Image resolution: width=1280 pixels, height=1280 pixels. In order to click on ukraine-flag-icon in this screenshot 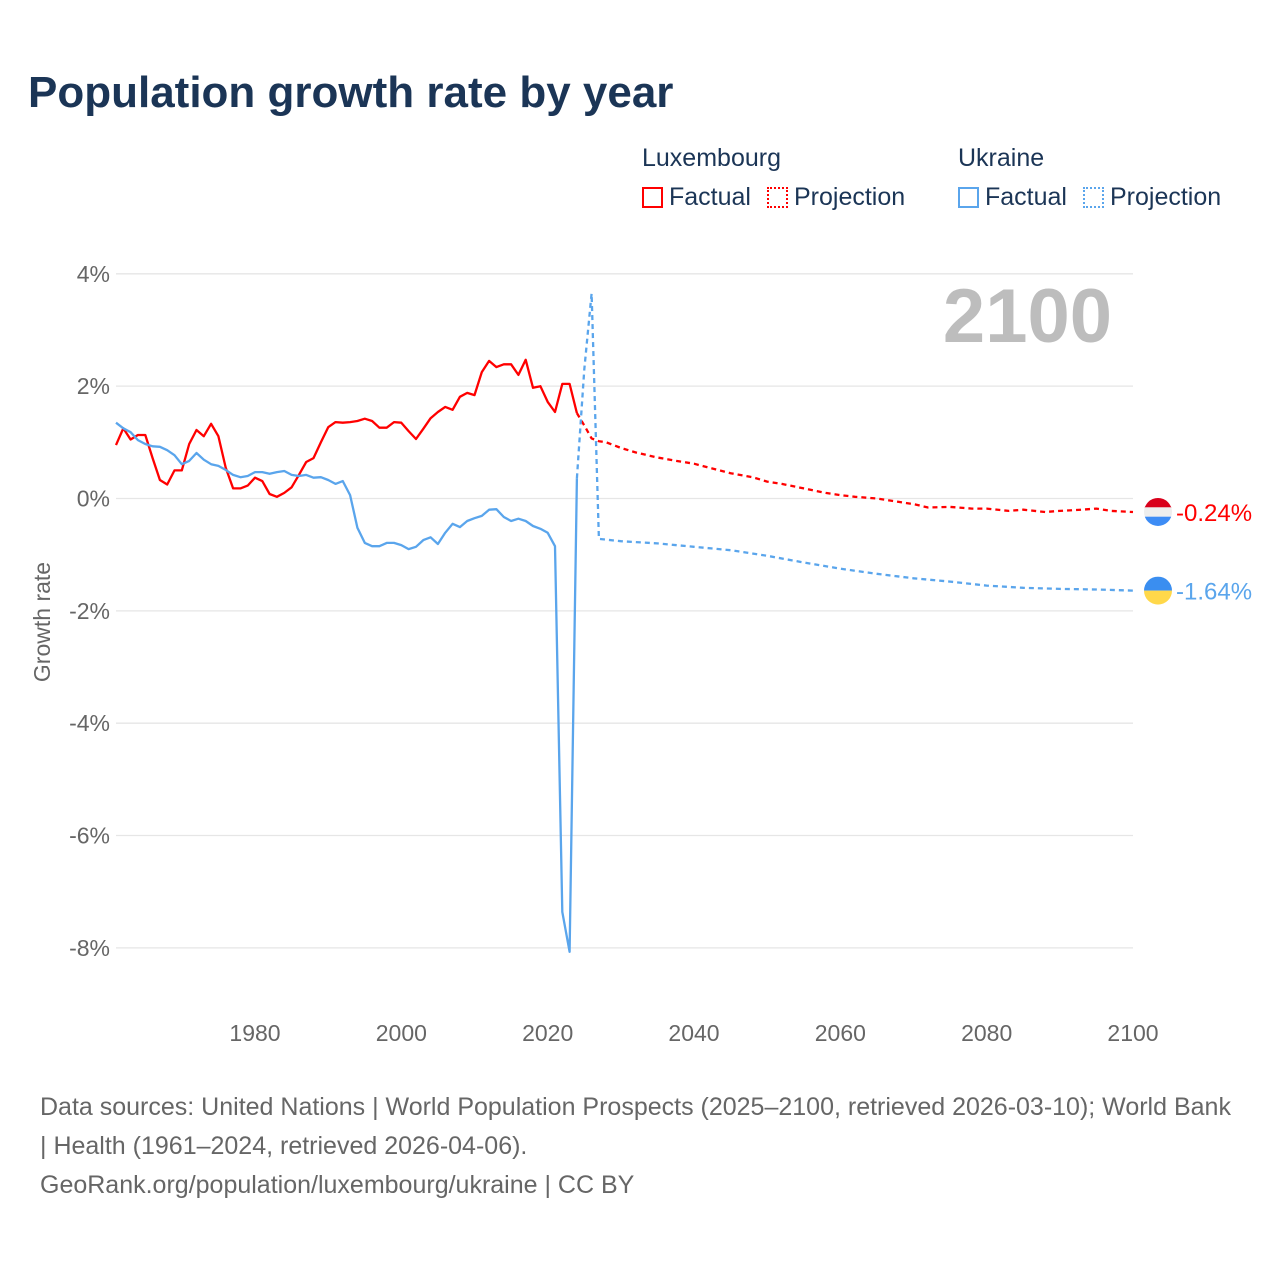, I will do `click(1158, 590)`.